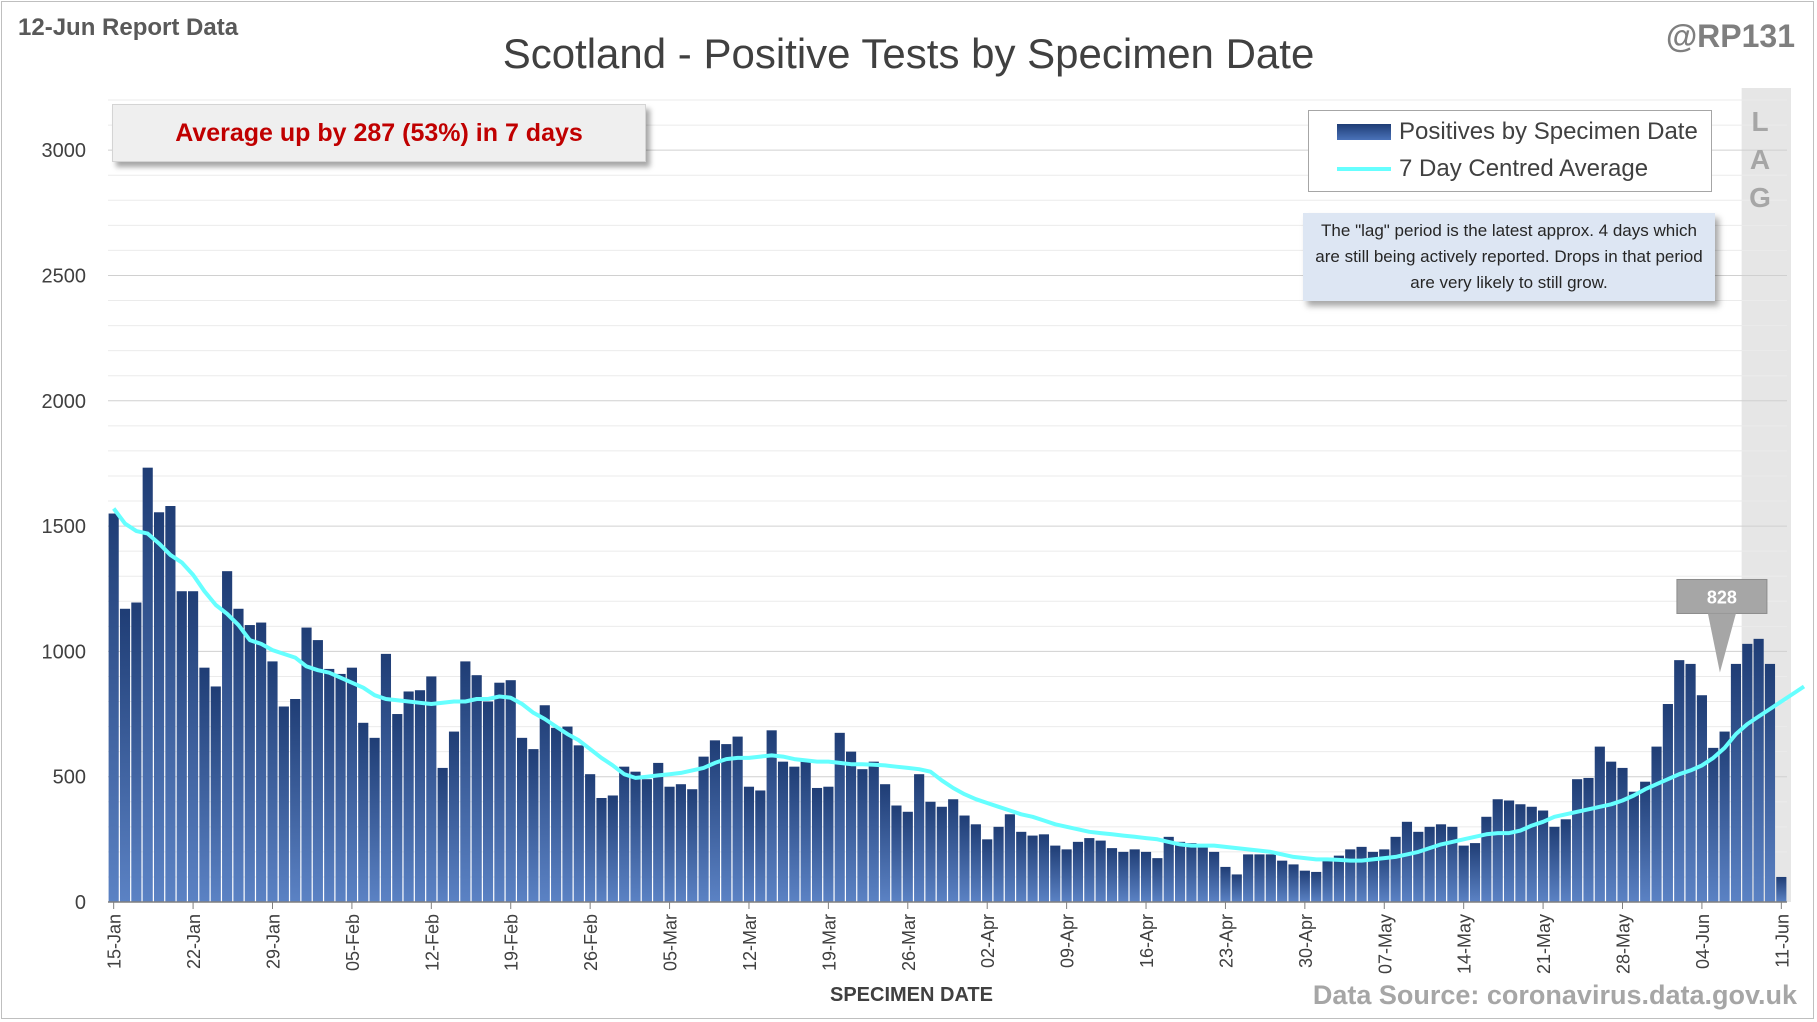 This screenshot has width=1817, height=1022. I want to click on x-tick-label: 29-Jan, so click(273, 941).